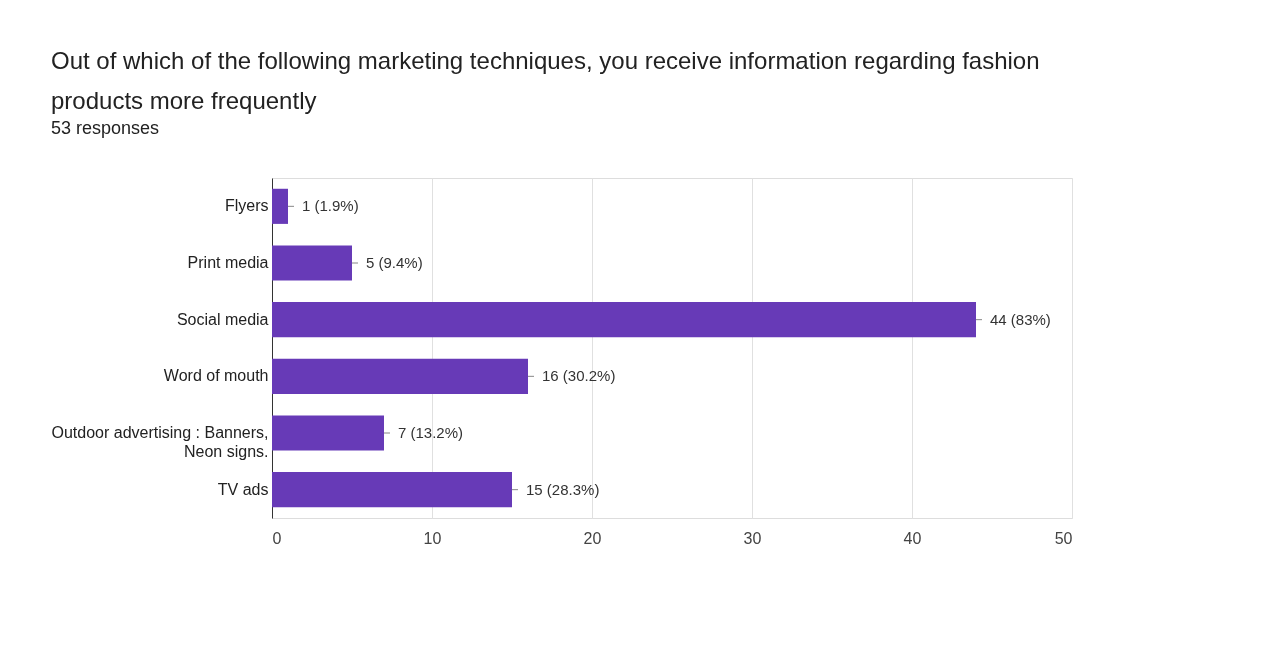 The height and width of the screenshot is (649, 1266). I want to click on data-label: 7 (13.2%), so click(431, 432).